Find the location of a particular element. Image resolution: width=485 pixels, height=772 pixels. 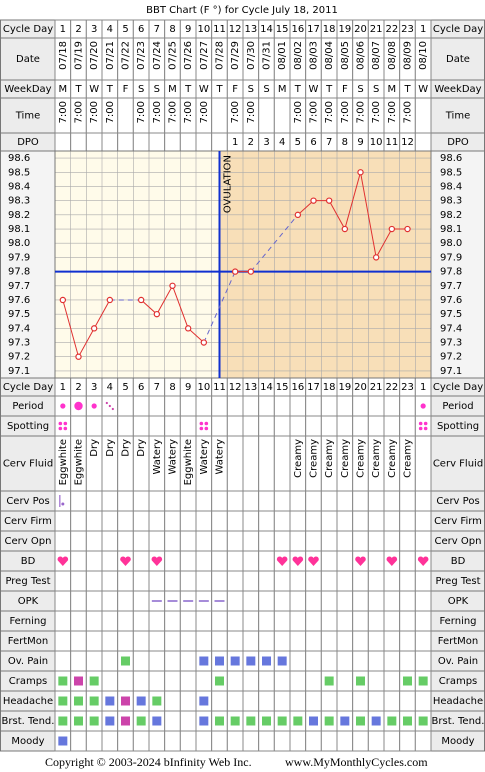

y-tick-label: 98.3 is located at coordinates (19, 201).